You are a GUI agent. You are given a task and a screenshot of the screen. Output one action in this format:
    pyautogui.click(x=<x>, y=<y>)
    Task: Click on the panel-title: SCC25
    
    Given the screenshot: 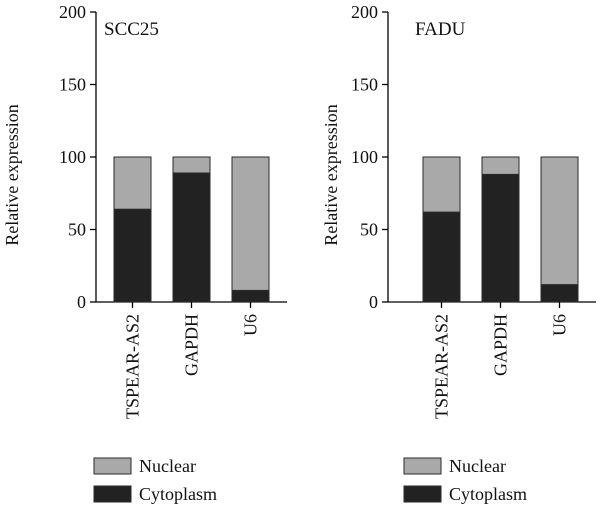 What is the action you would take?
    pyautogui.click(x=131, y=29)
    